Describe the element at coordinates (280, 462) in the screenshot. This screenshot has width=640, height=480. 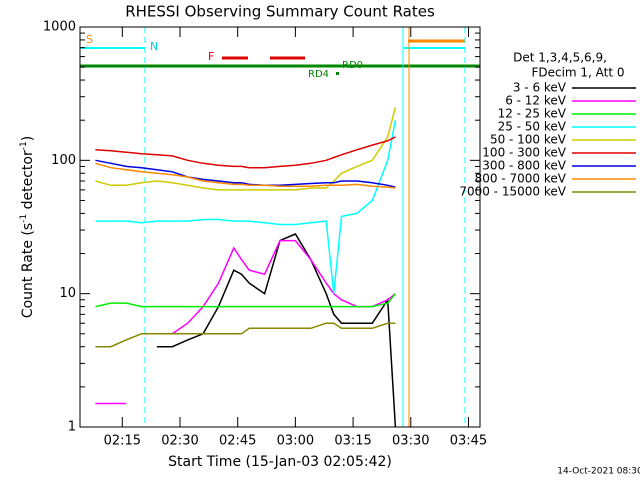
I see `x-axis-label: Start Time (15-Jan-03 02:05:42)` at that location.